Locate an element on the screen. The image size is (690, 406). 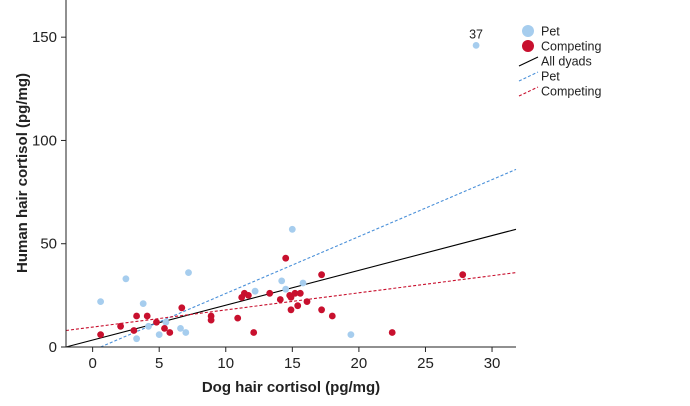
legend-marker-competing is located at coordinates (528, 46).